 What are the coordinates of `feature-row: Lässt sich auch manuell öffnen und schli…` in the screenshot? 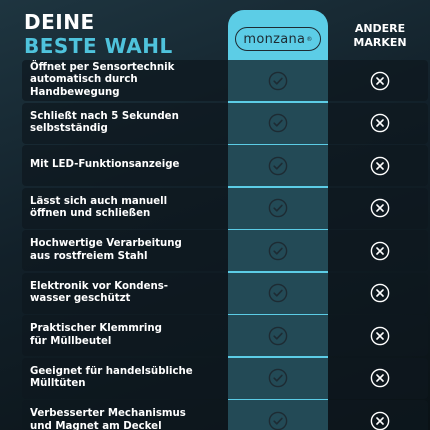 It's located at (215, 208).